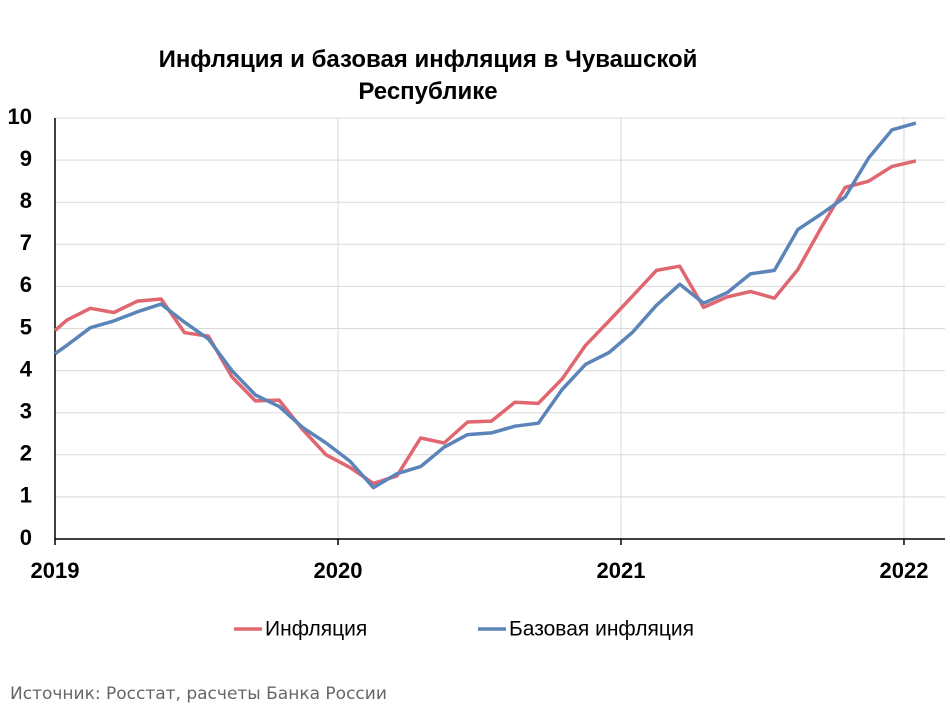 The height and width of the screenshot is (712, 950). I want to click on source-note: Источник: Росстат, расчеты Банка России, so click(198, 694).